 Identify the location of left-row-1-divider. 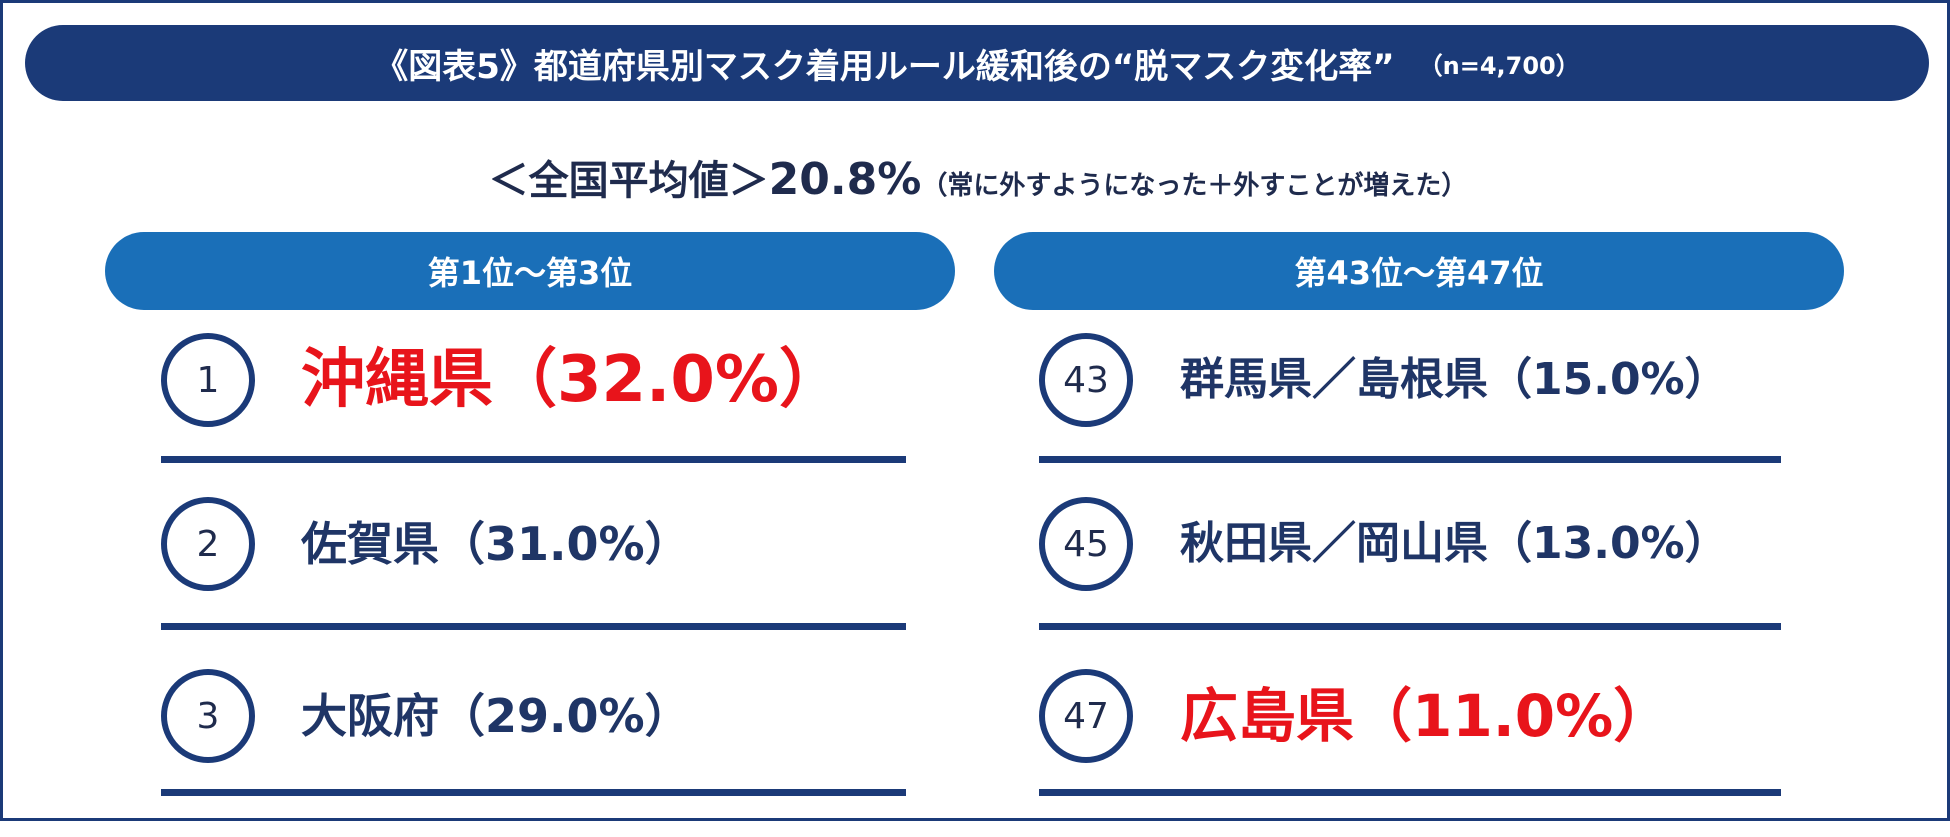
(533, 459).